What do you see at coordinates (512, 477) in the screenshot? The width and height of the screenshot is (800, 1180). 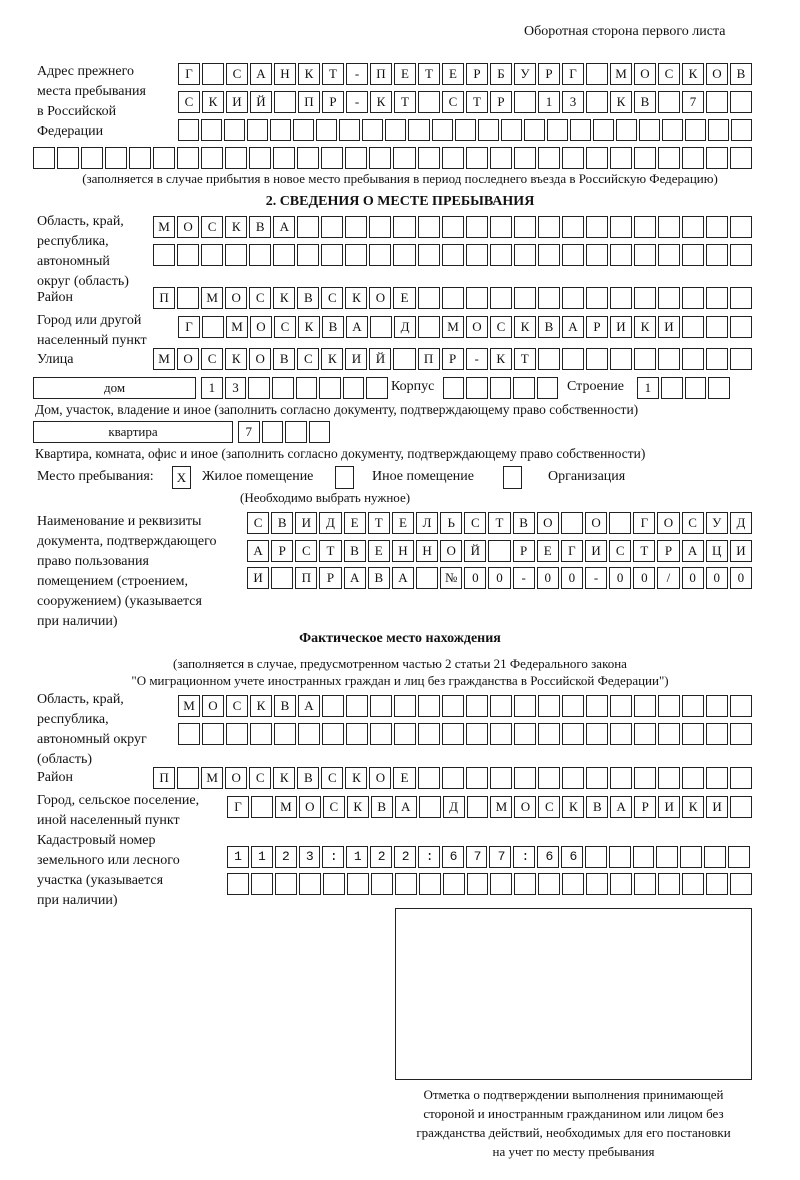 I see `organization-checkbox` at bounding box center [512, 477].